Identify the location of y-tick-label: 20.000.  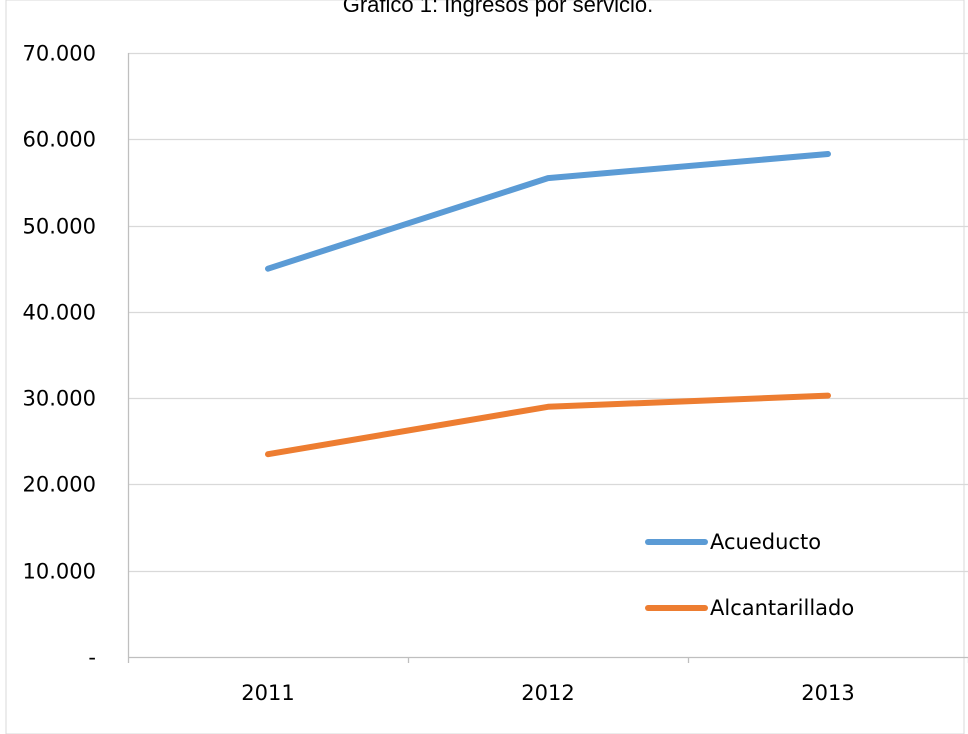
(59, 485).